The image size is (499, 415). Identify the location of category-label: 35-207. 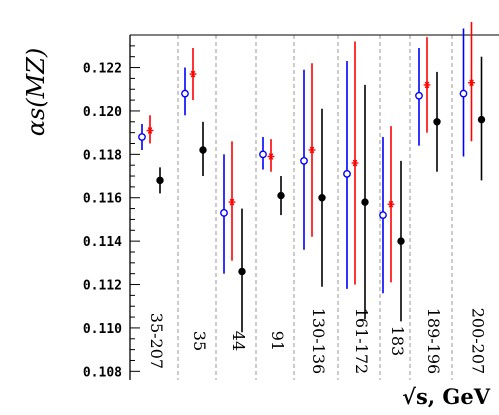
(156, 341).